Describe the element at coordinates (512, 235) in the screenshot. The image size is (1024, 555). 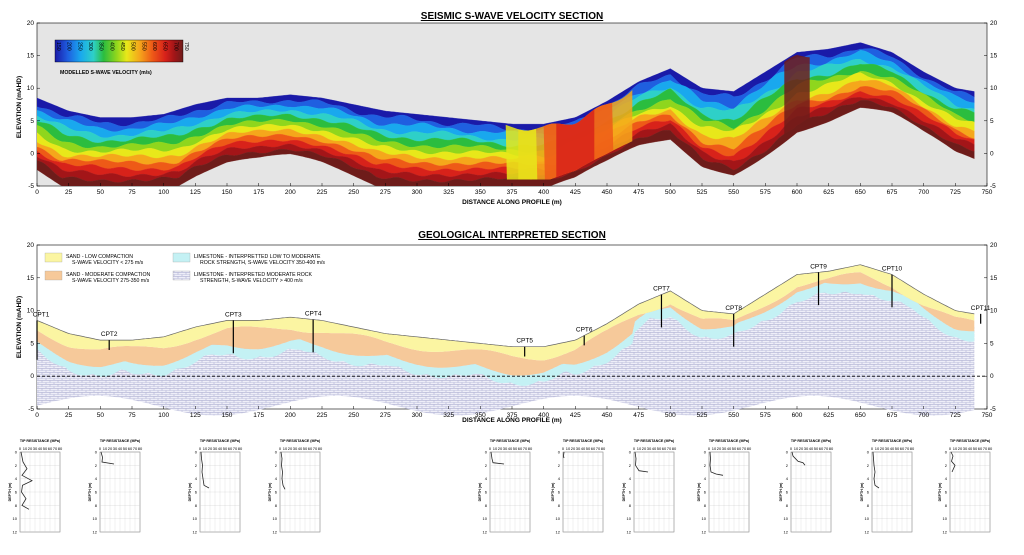
I see `geology-title: GEOLOGICAL INTERPRETED SECTION` at that location.